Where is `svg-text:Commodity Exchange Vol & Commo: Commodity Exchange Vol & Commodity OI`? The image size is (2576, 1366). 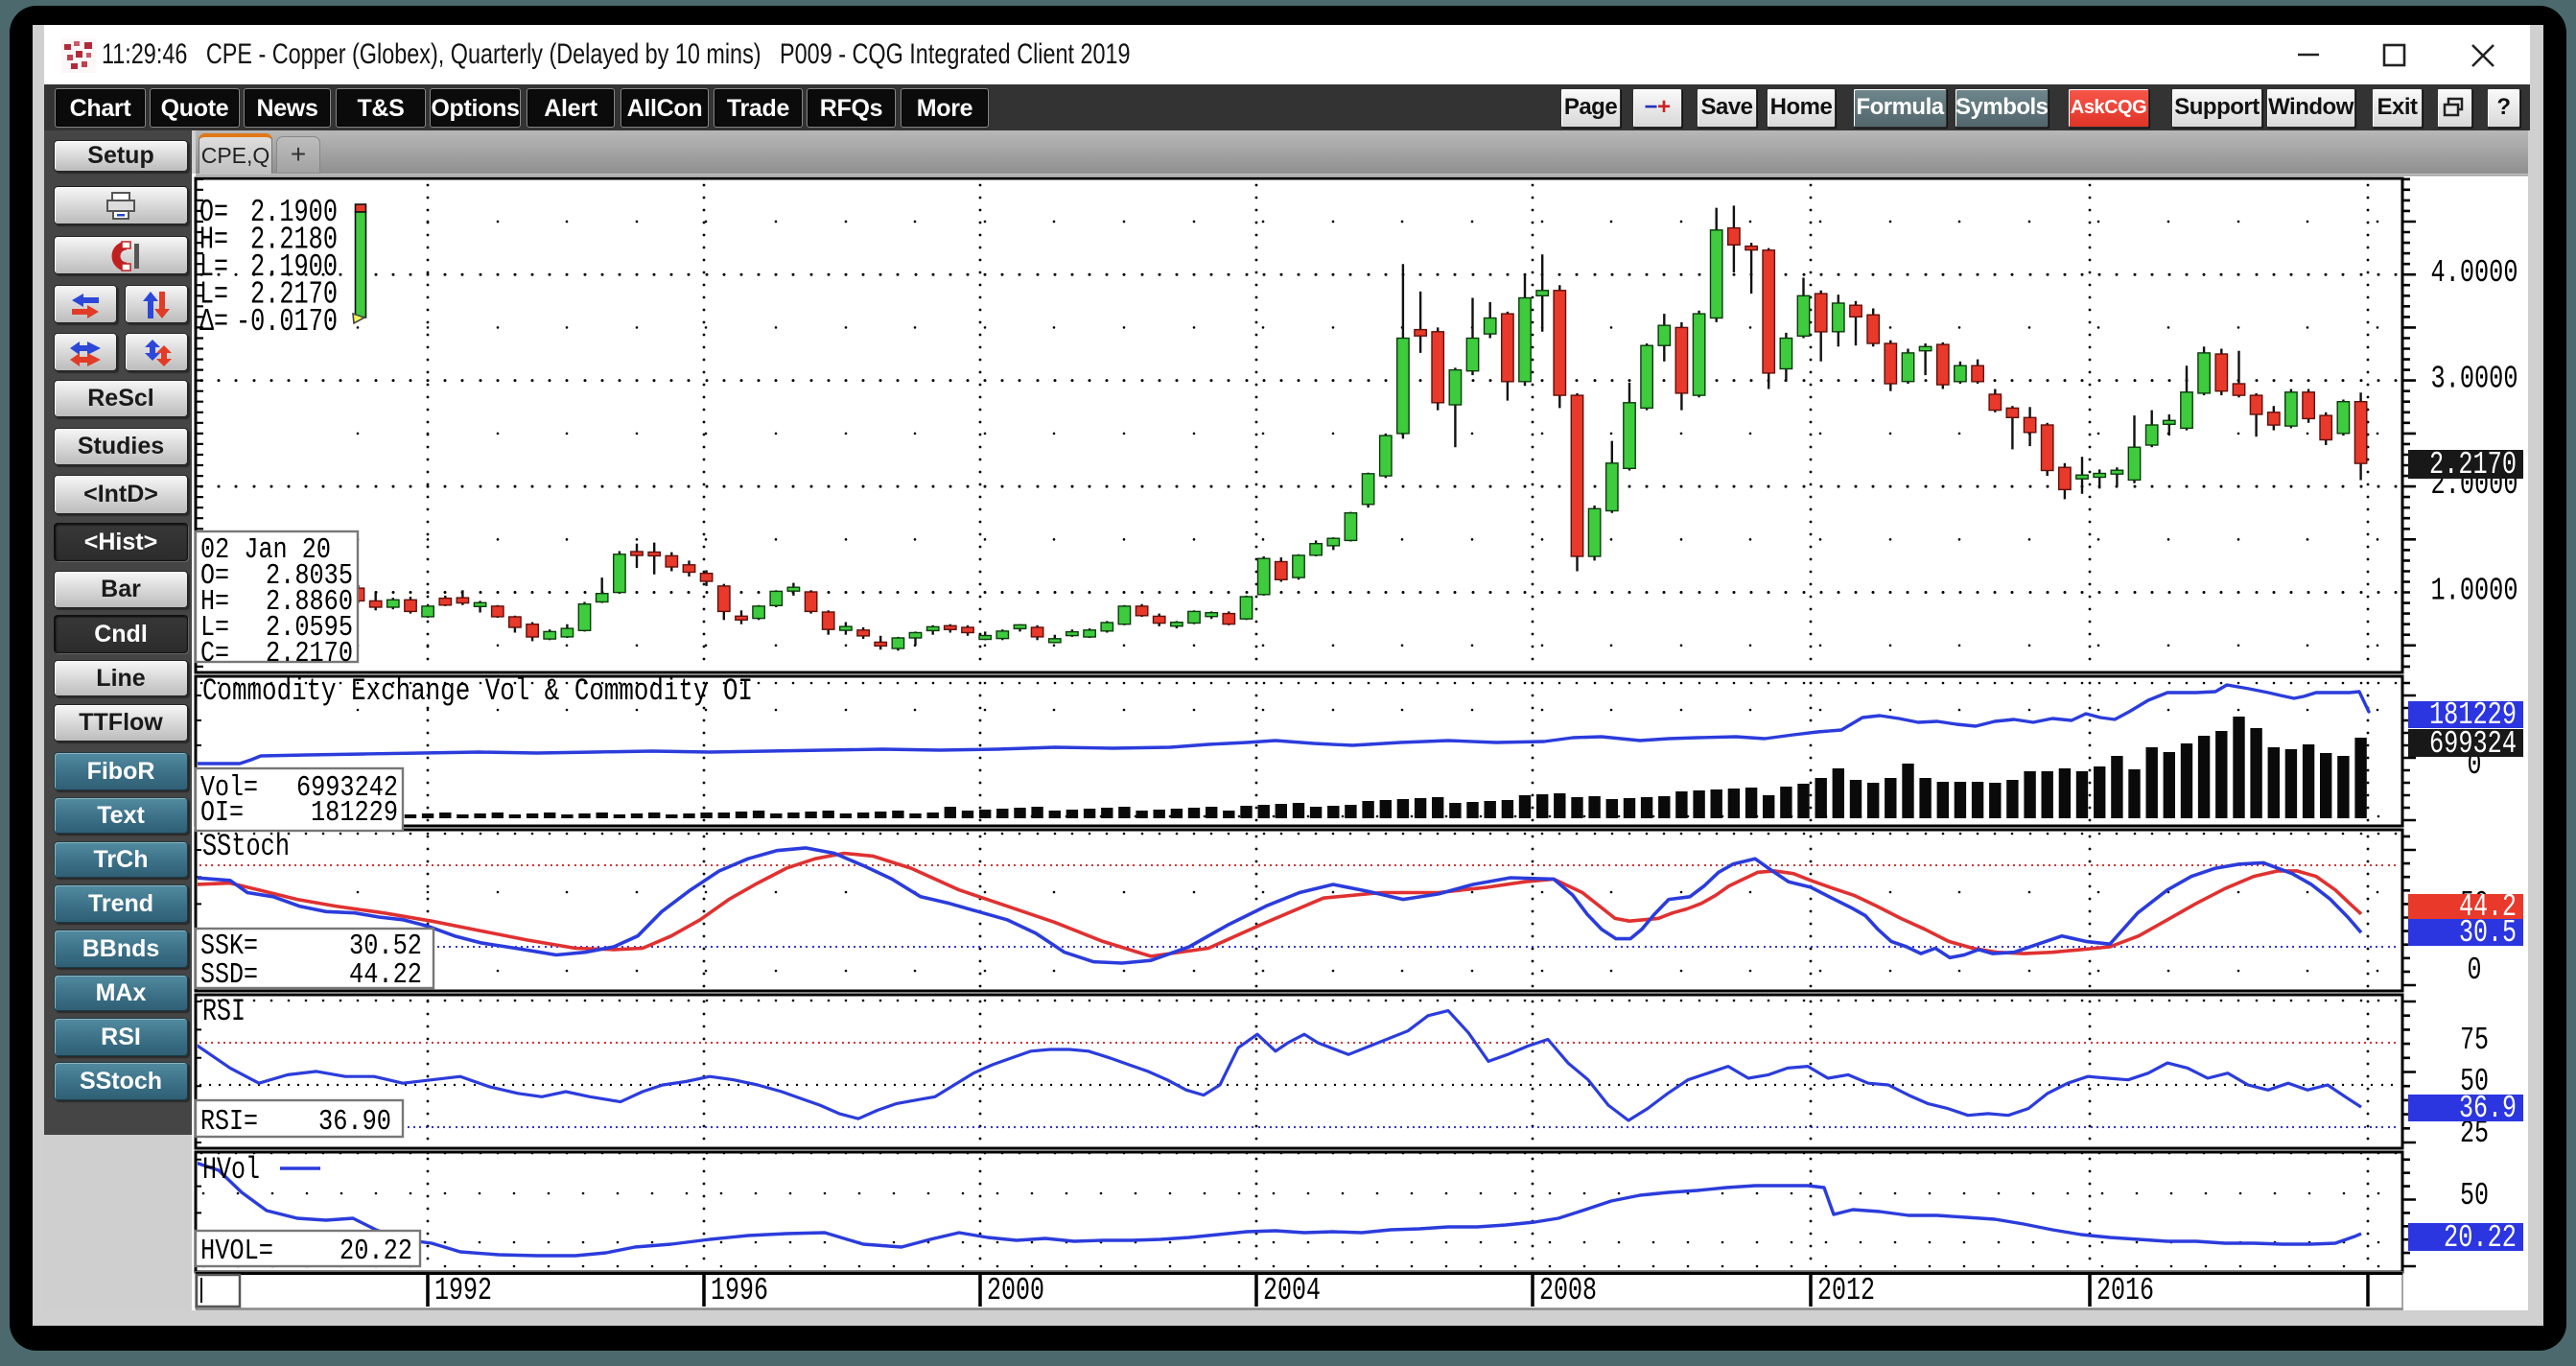 svg-text:Commodity Exchange Vol & Commo: Commodity Exchange Vol & Commodity OI is located at coordinates (477, 691).